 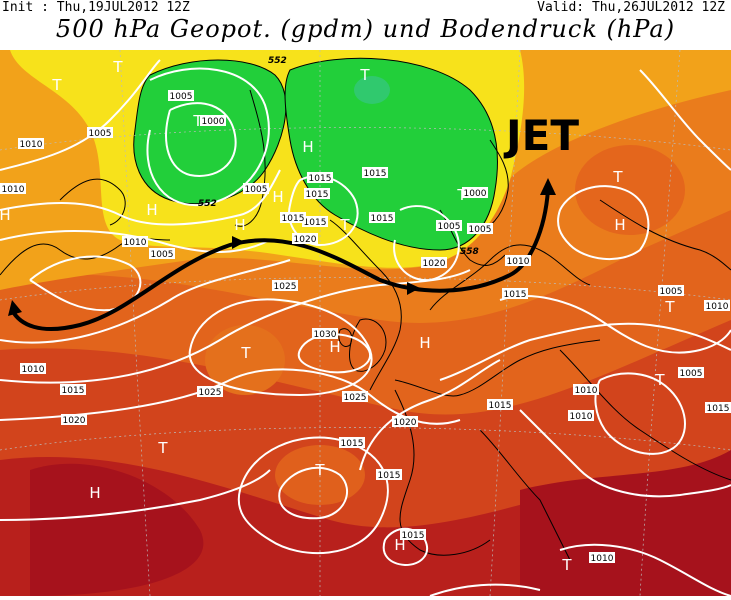 What do you see at coordinates (631, 7) in the screenshot?
I see `valid-time: Valid: Thu,26JUL2012 12Z` at bounding box center [631, 7].